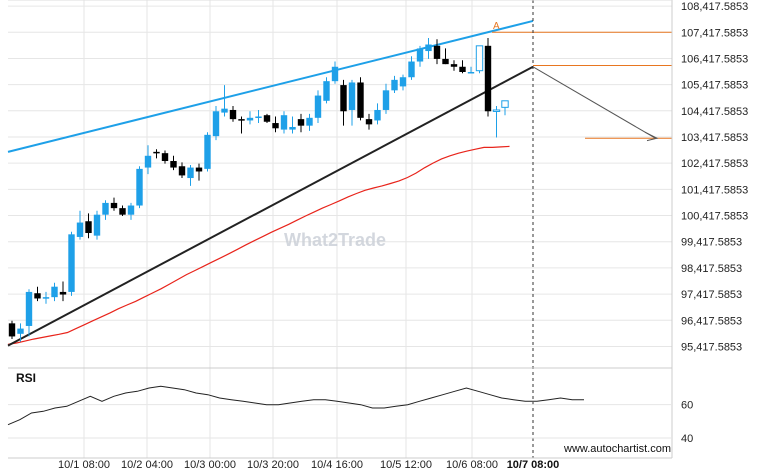 The height and width of the screenshot is (475, 760). I want to click on time-tick-label: 10/5 12:00, so click(406, 465).